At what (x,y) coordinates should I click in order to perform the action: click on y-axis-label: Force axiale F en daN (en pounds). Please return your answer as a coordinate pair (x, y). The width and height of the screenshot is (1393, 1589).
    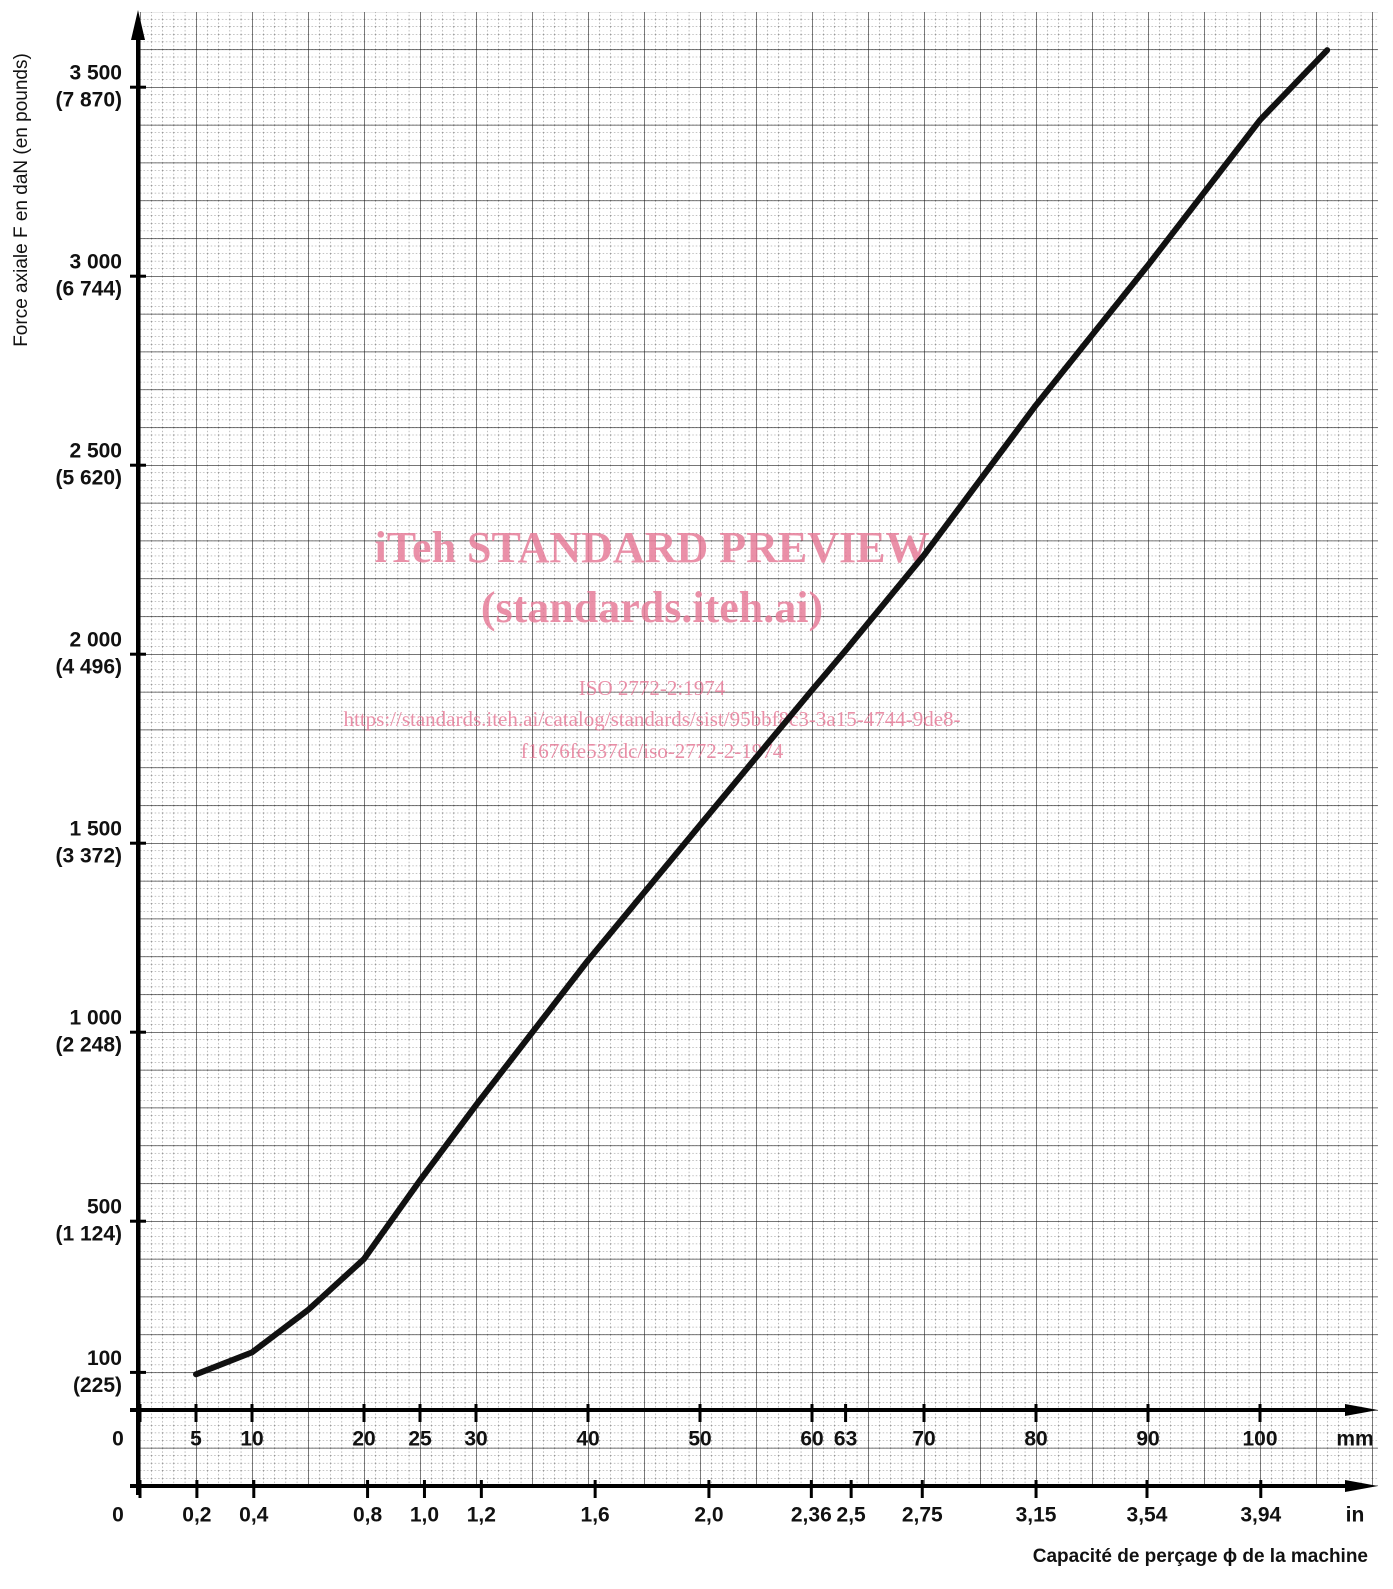
    Looking at the image, I should click on (21, 200).